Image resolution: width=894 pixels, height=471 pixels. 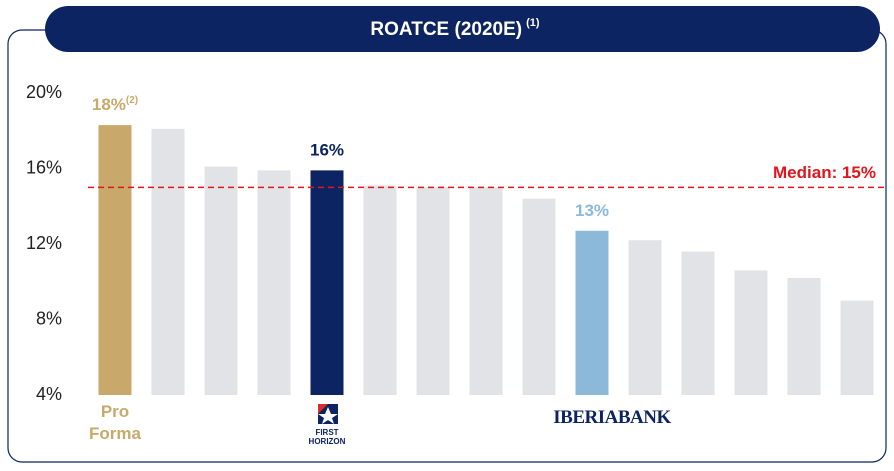 What do you see at coordinates (824, 172) in the screenshot?
I see `median-label: Median: 15%` at bounding box center [824, 172].